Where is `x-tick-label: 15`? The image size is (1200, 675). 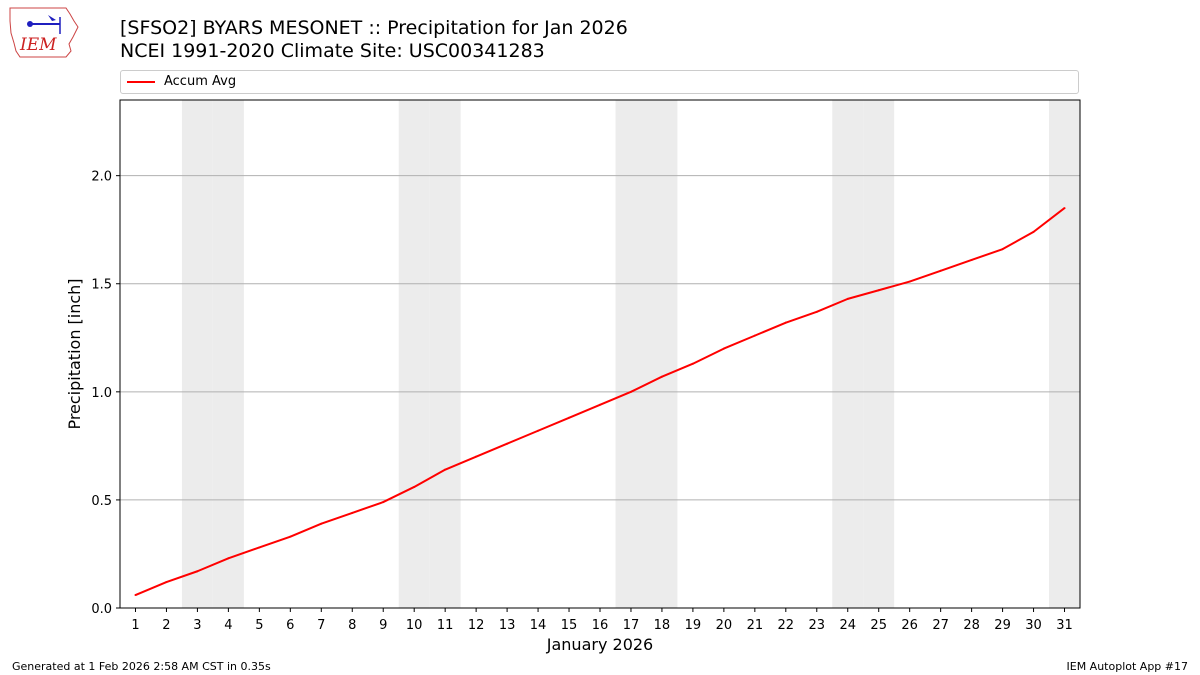 x-tick-label: 15 is located at coordinates (569, 625).